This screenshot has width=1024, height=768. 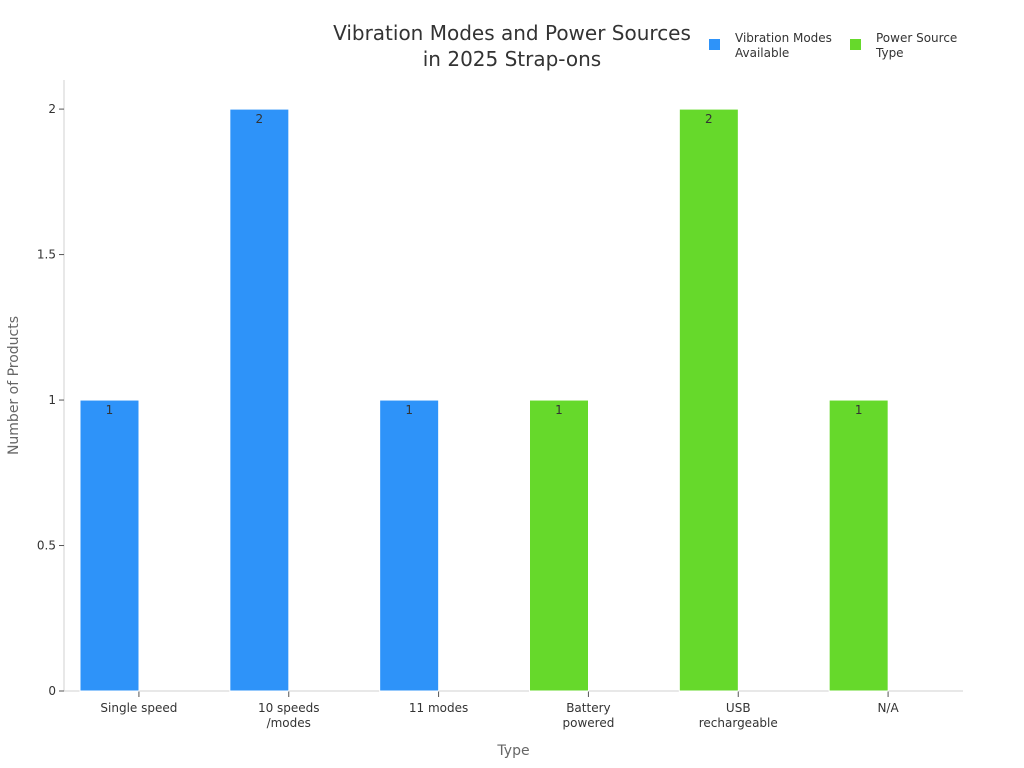 I want to click on legend-label: Available, so click(x=762, y=53).